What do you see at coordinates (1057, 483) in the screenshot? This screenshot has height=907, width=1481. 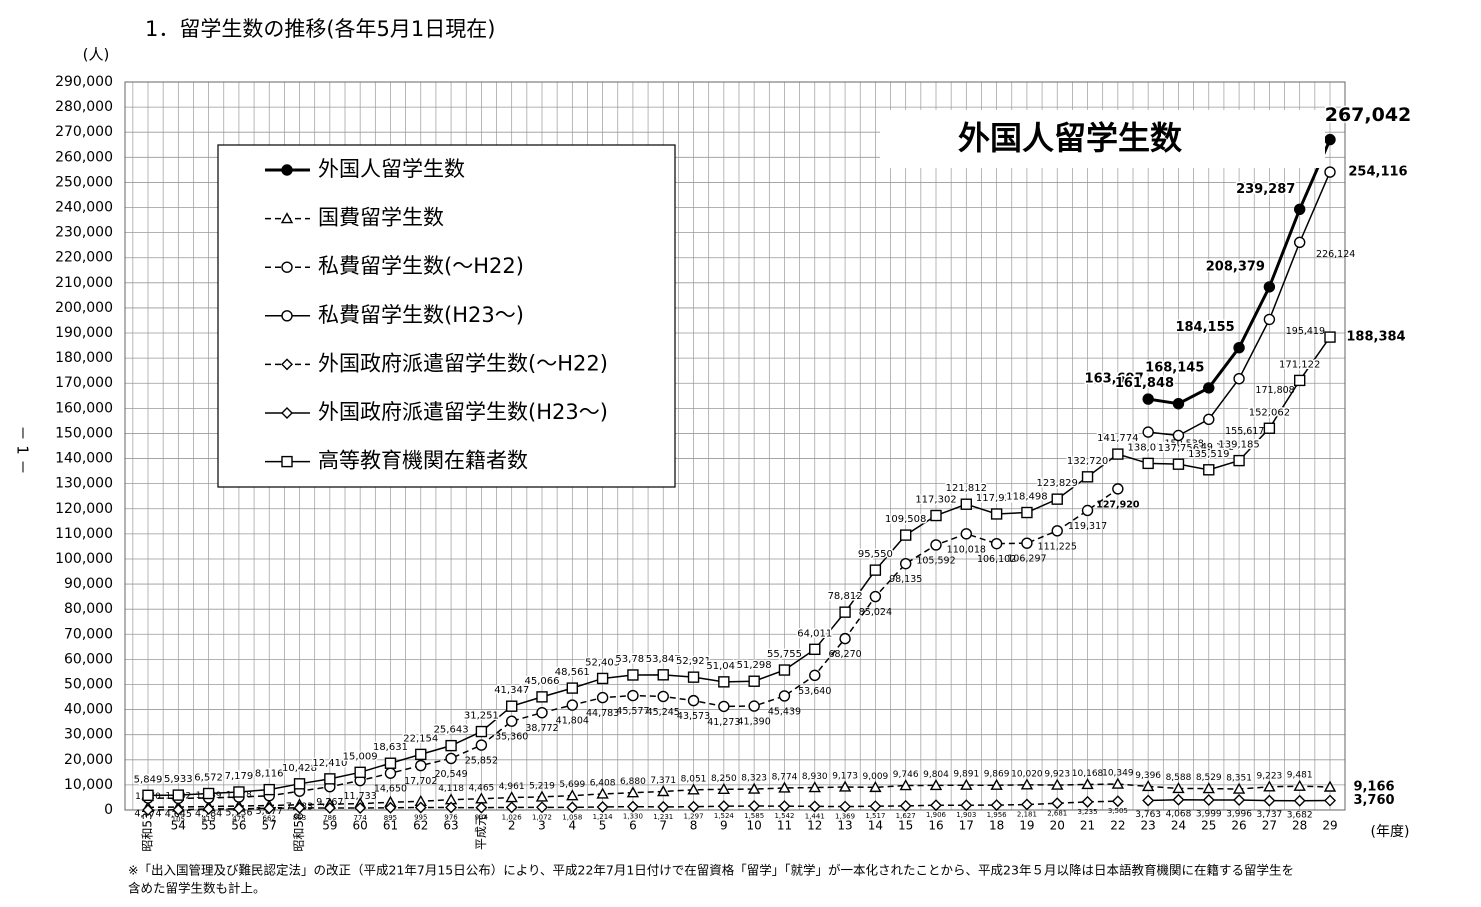 I see `data-label: 123,829` at bounding box center [1057, 483].